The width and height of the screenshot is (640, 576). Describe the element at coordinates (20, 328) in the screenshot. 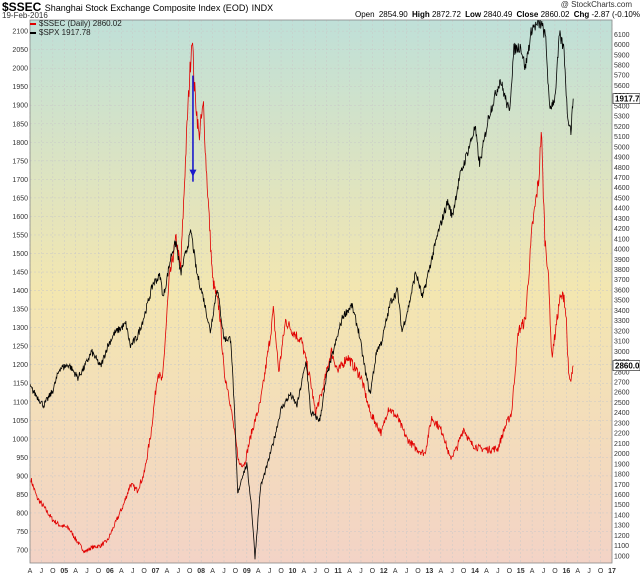

I see `left-tick-label: 1300` at that location.